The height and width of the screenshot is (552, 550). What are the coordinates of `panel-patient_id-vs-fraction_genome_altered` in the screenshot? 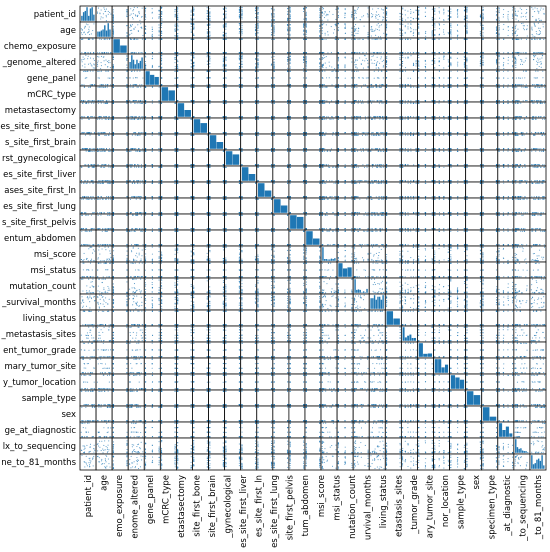 It's located at (136, 14).